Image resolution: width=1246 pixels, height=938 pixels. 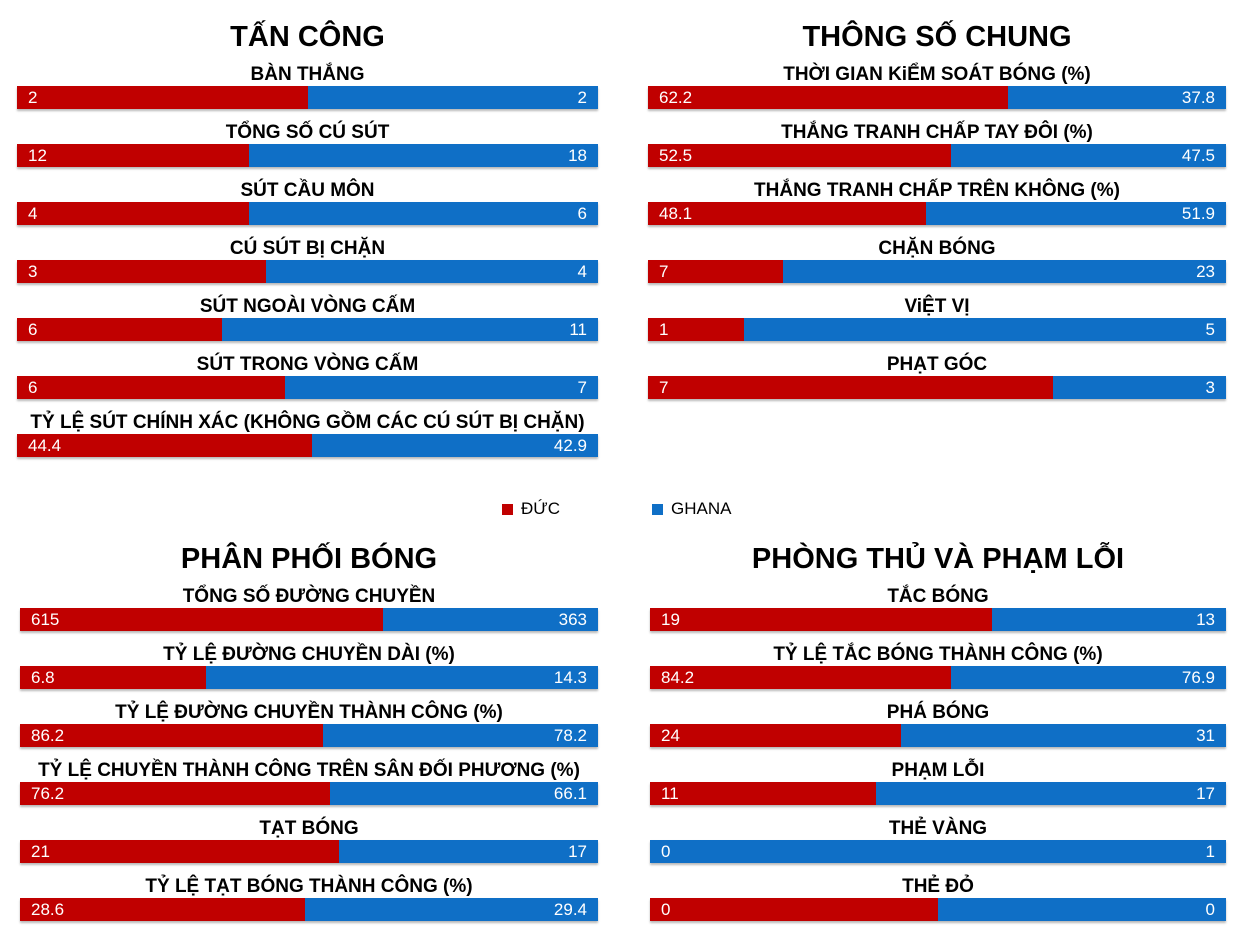 I want to click on stat-label: PHÁ BÓNG, so click(x=938, y=712).